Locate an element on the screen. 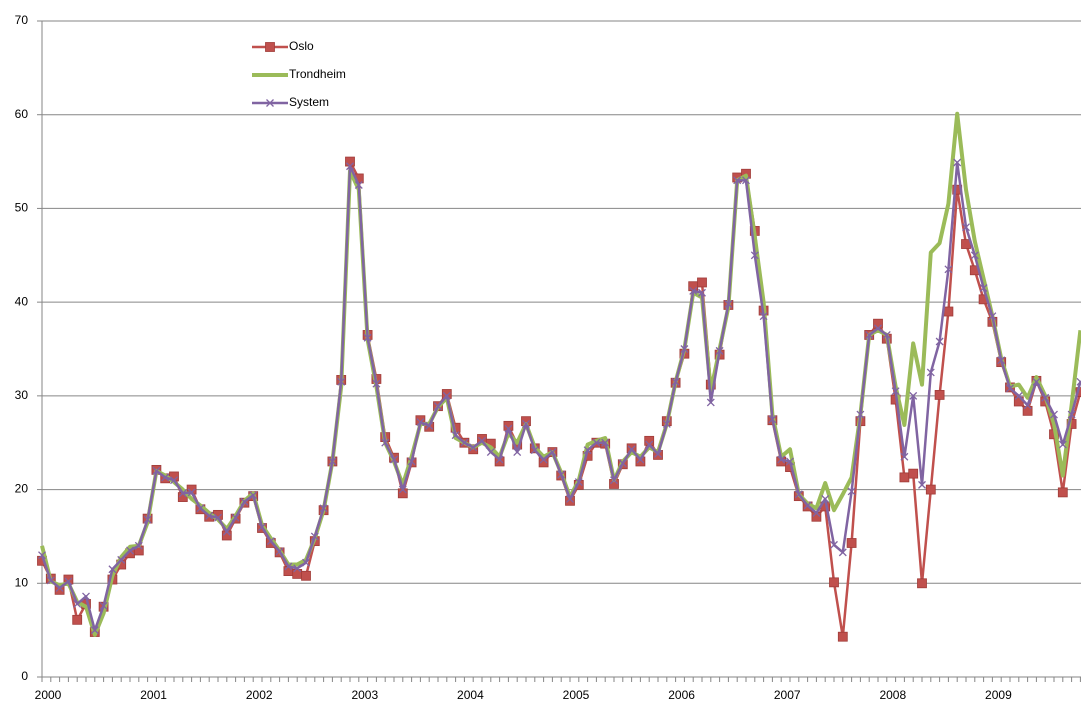  y-tick-label: 20 is located at coordinates (22, 489).